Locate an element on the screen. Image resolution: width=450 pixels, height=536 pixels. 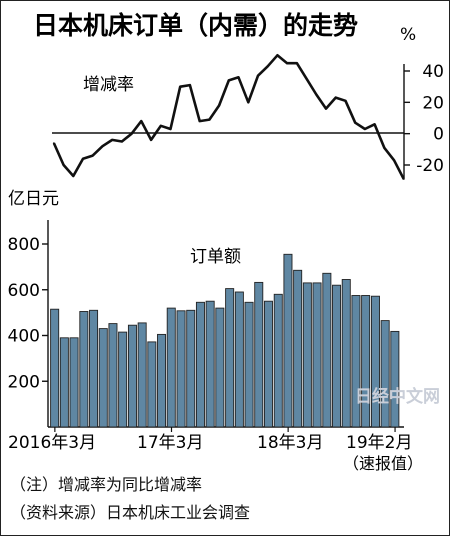
growth-tick-label: -20 is located at coordinates (430, 166).